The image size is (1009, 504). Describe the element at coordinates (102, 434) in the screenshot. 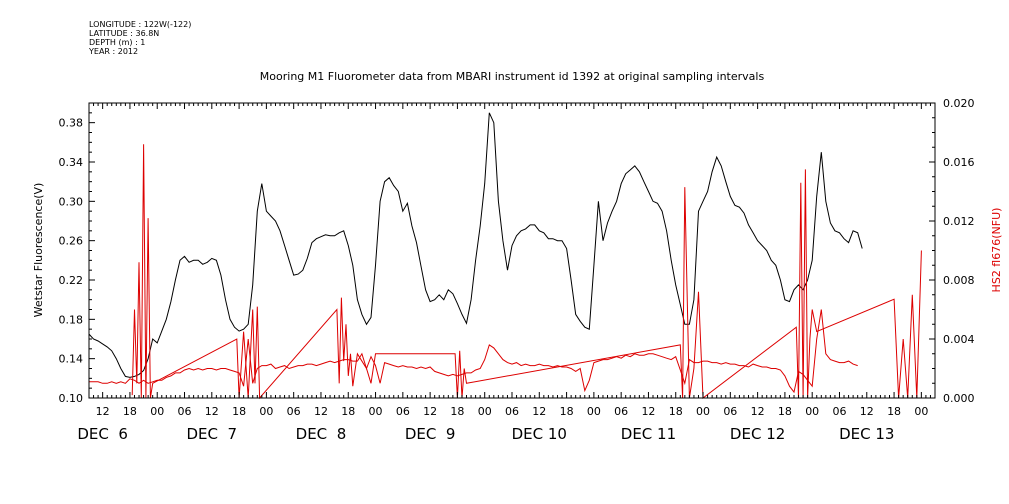

I see `x-day-label: DEC 6` at that location.